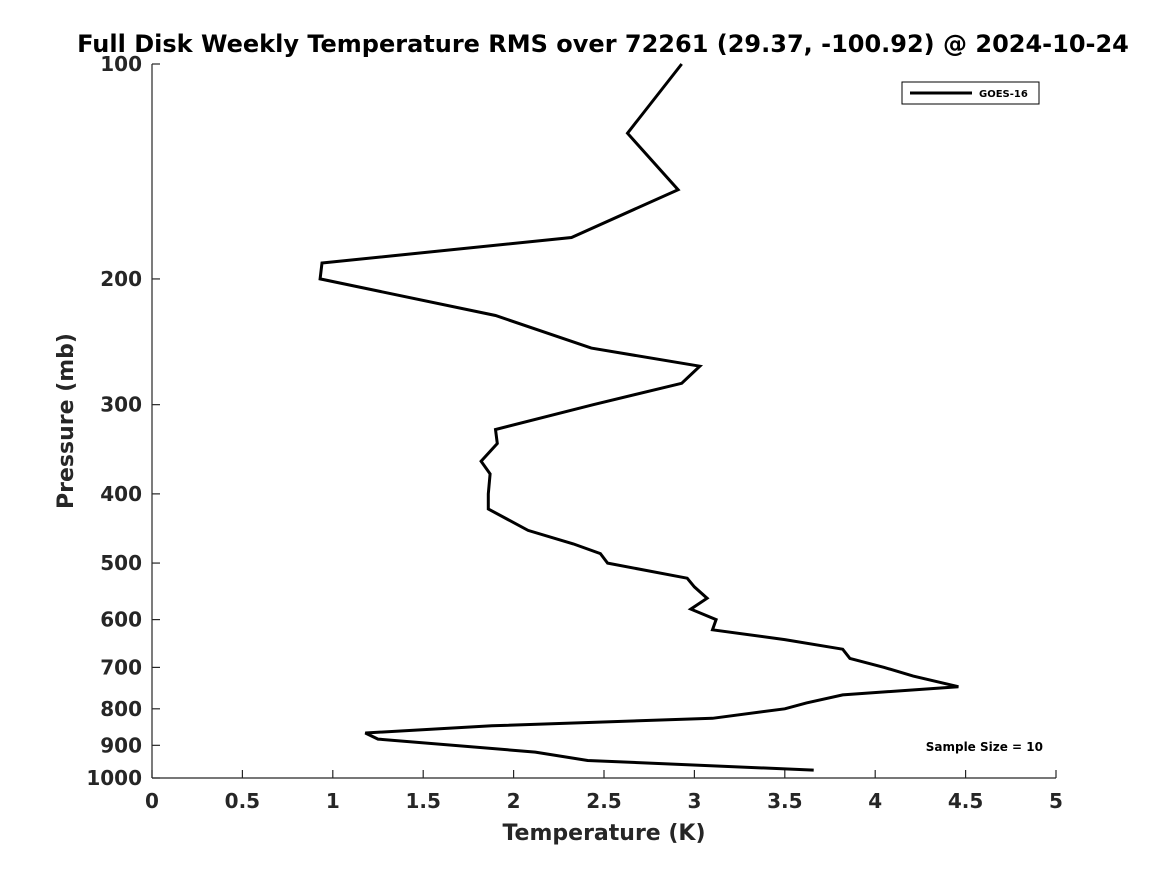 Image resolution: width=1167 pixels, height=875 pixels. I want to click on y-tick-label: 900, so click(121, 745).